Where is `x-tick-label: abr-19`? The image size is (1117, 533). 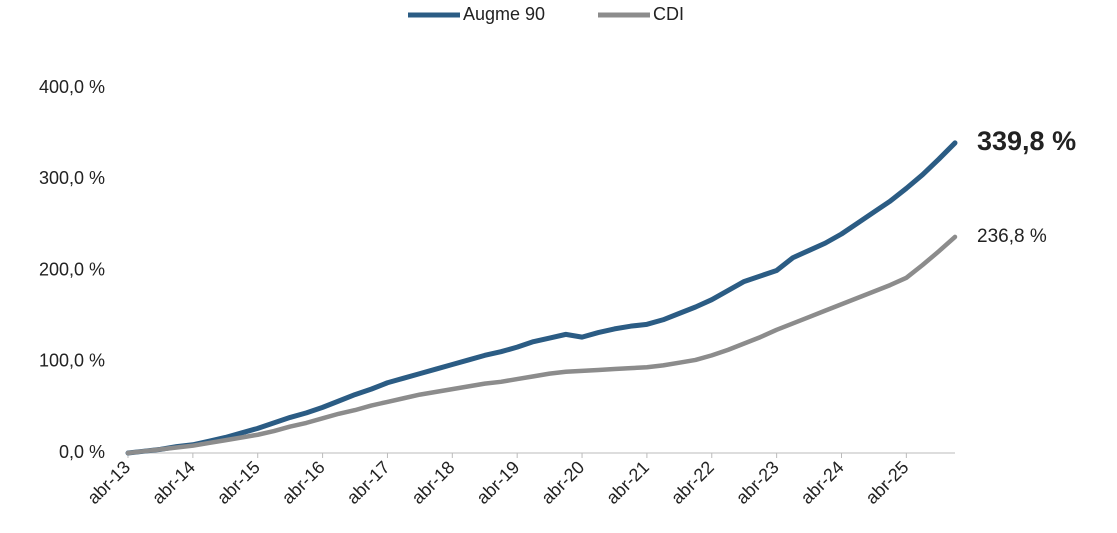 x-tick-label: abr-19 is located at coordinates (497, 482).